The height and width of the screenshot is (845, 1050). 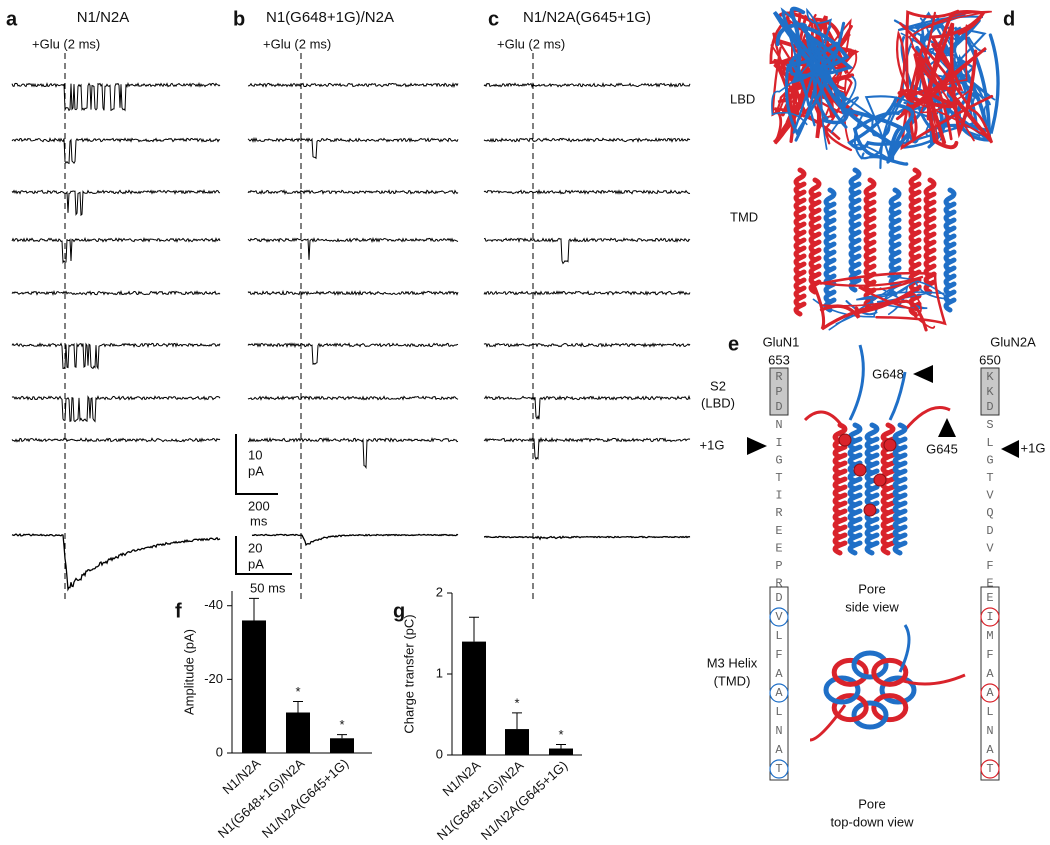 I want to click on subunit-name: GluN1, so click(x=781, y=341).